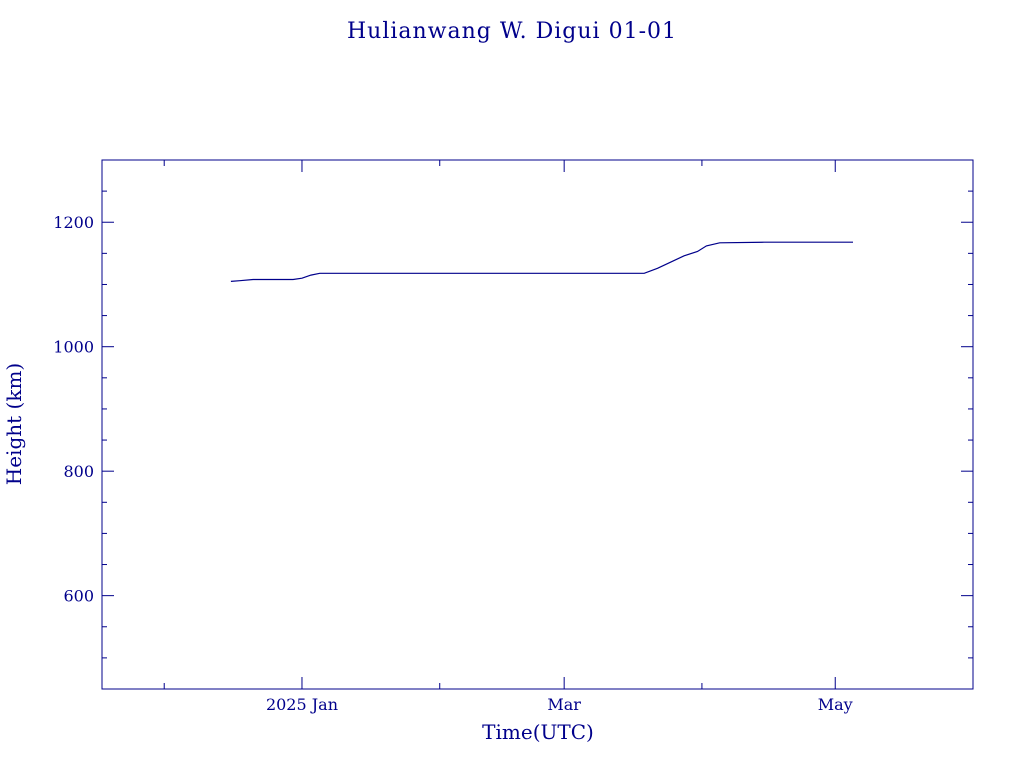  Describe the element at coordinates (835, 704) in the screenshot. I see `x-tick-label: May` at that location.